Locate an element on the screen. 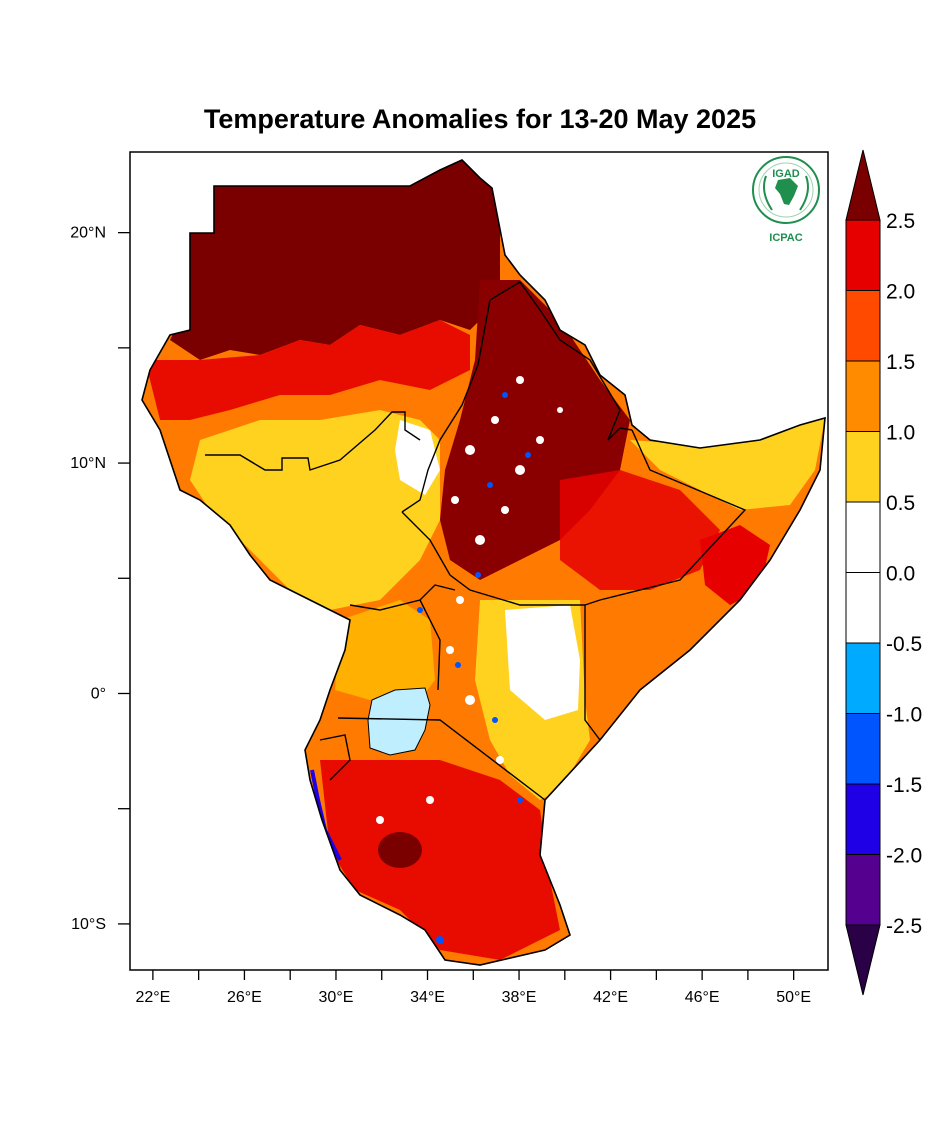 This screenshot has height=1125, width=938. colorbar-label-0: 2.5 is located at coordinates (900, 221).